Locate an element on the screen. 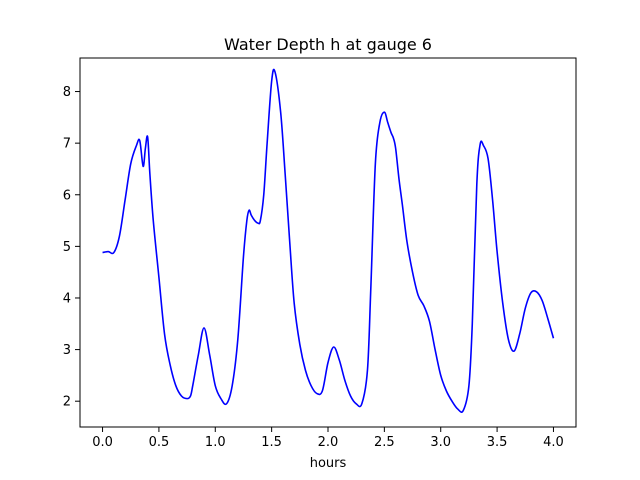 This screenshot has height=480, width=640. x-tick-label: 2.5 is located at coordinates (384, 442).